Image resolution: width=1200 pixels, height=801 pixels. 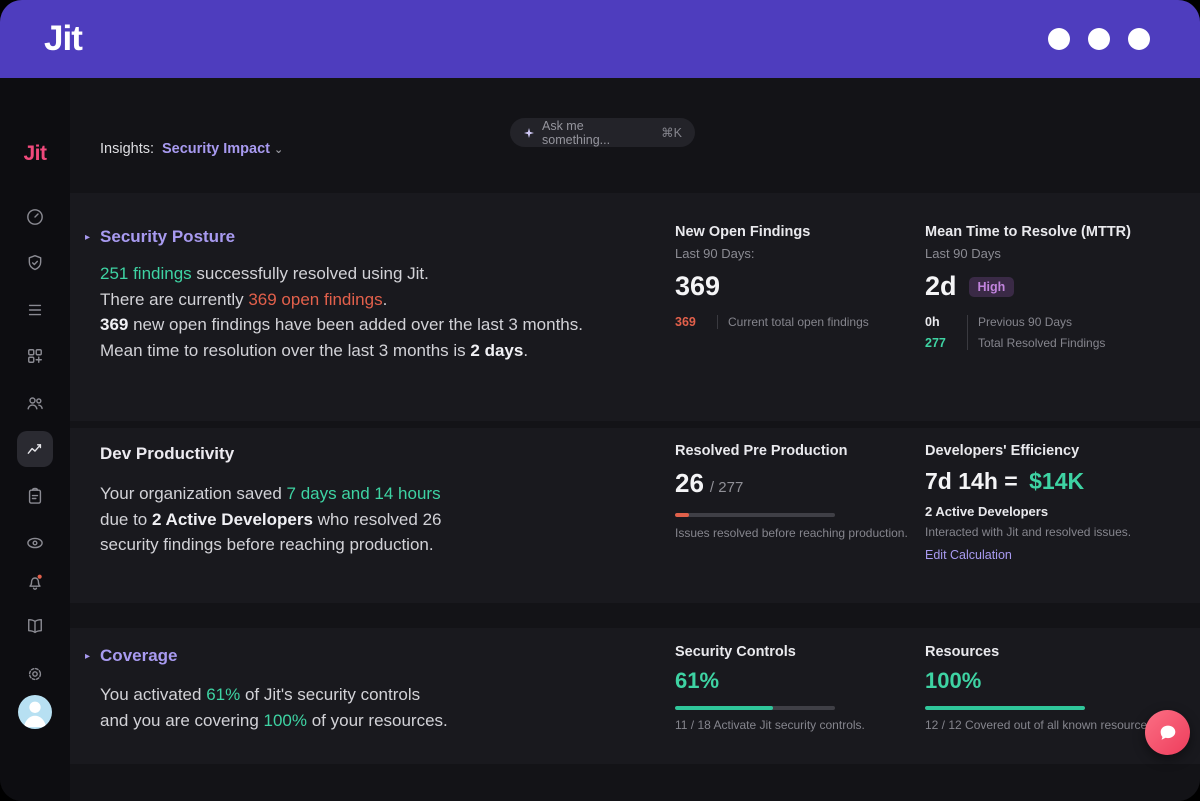 I want to click on efficiency-dollars: $14K, so click(x=1057, y=481).